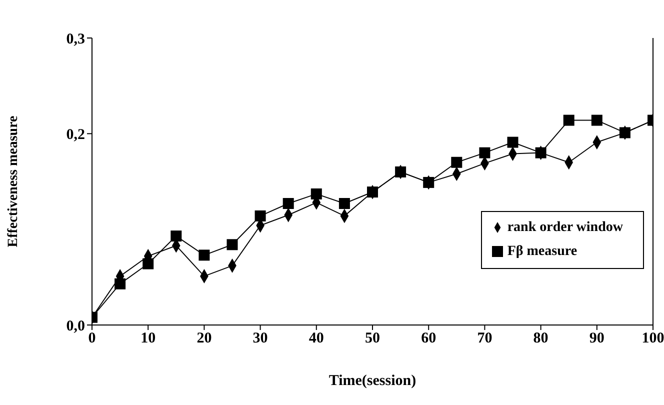 This screenshot has height=405, width=664. I want to click on x-tick-label: 40, so click(316, 338).